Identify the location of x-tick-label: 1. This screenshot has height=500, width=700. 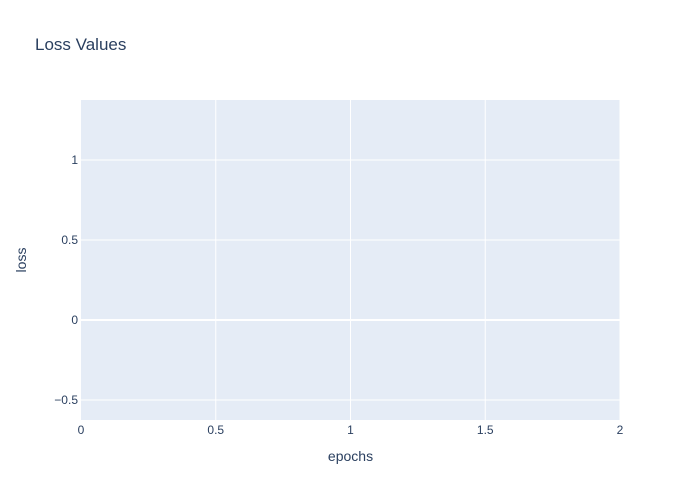
(350, 430).